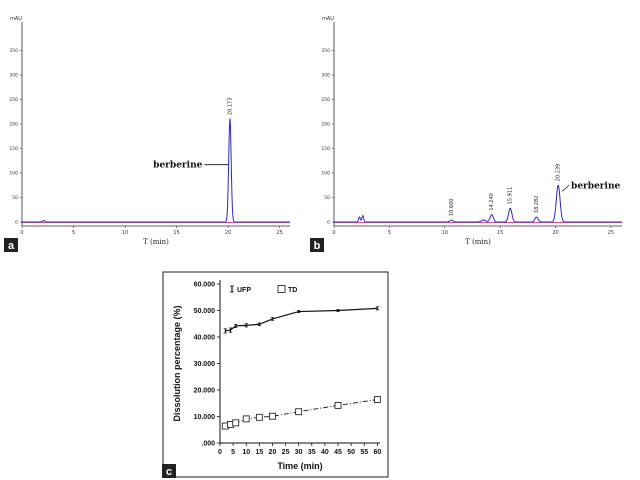 Image resolution: width=640 pixels, height=480 pixels. I want to click on y-tick-label: 50.000, so click(205, 311).